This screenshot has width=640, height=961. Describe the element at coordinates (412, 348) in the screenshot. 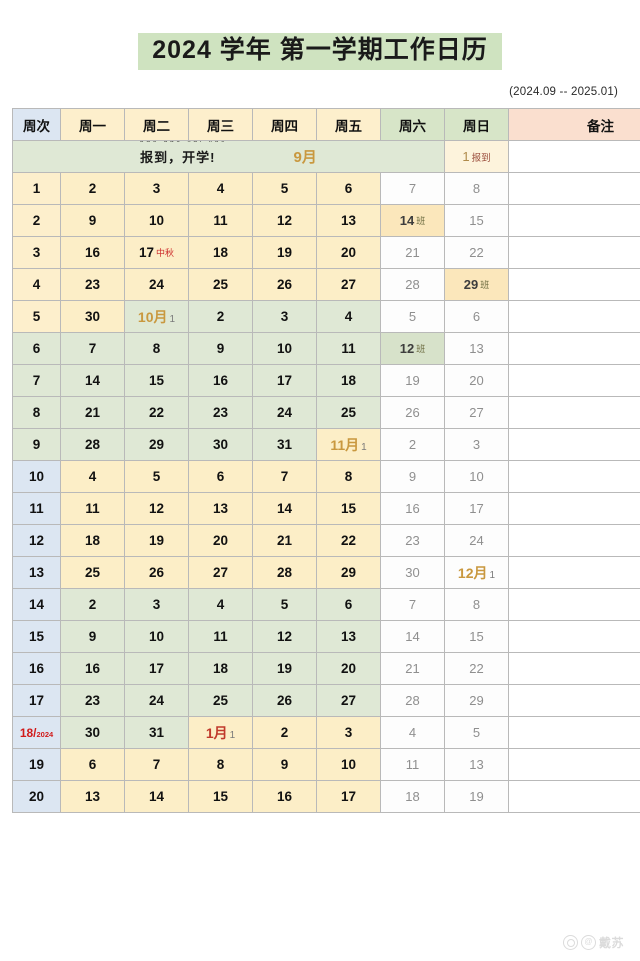

I see `calendar-day-cell: 12 班` at that location.